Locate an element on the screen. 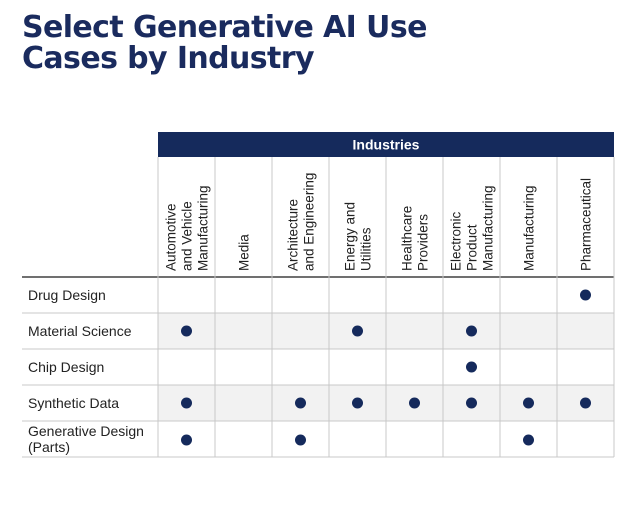  industry-column-label: Energy and is located at coordinates (350, 236).